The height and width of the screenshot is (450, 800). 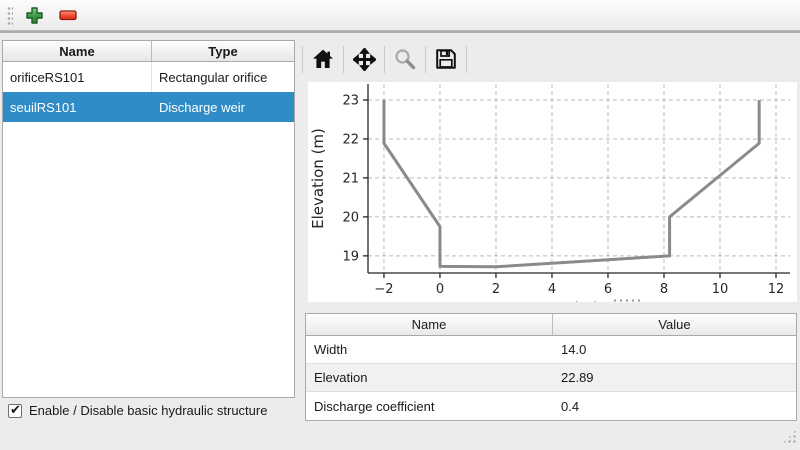 What do you see at coordinates (776, 289) in the screenshot?
I see `svg-text: 12` at bounding box center [776, 289].